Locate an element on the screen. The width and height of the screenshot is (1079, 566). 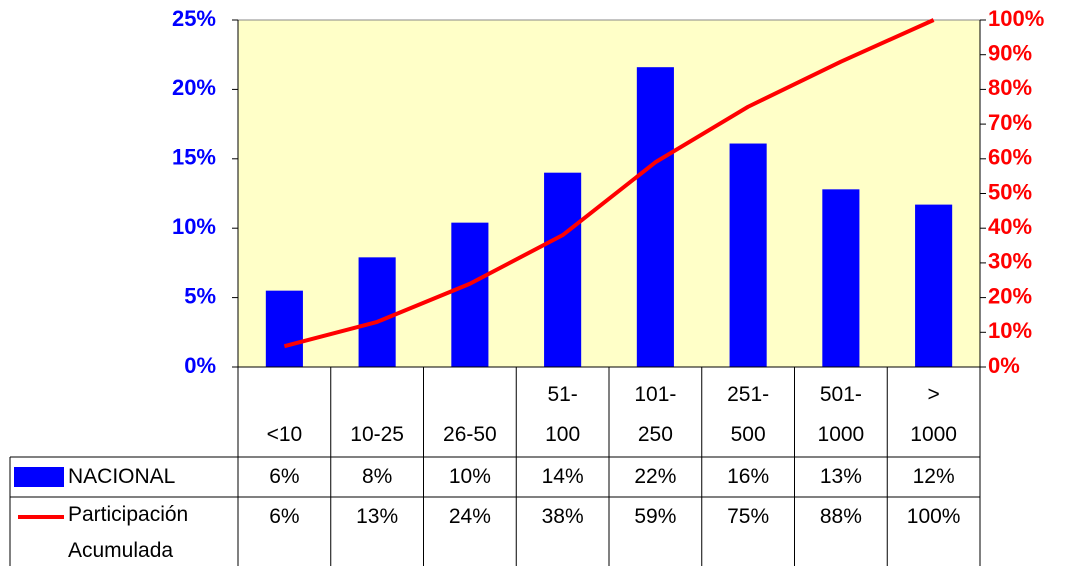
data-label: 100% is located at coordinates (933, 516).